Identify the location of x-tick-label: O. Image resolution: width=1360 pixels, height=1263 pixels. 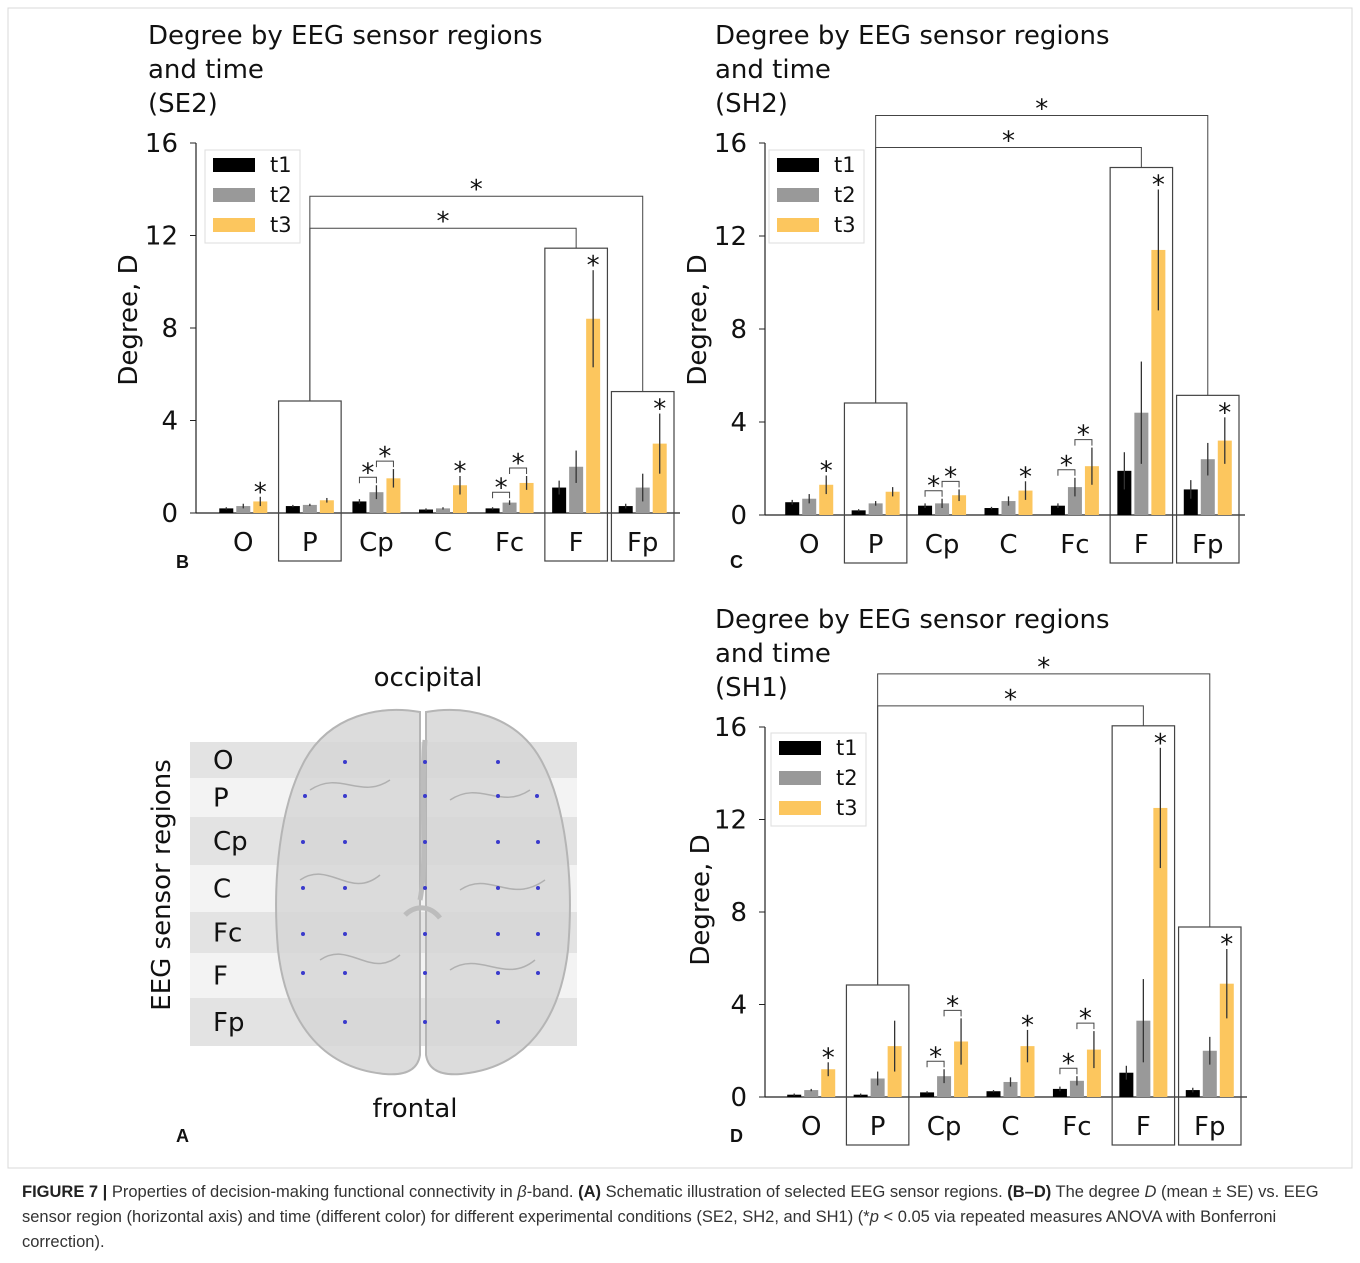
(809, 545).